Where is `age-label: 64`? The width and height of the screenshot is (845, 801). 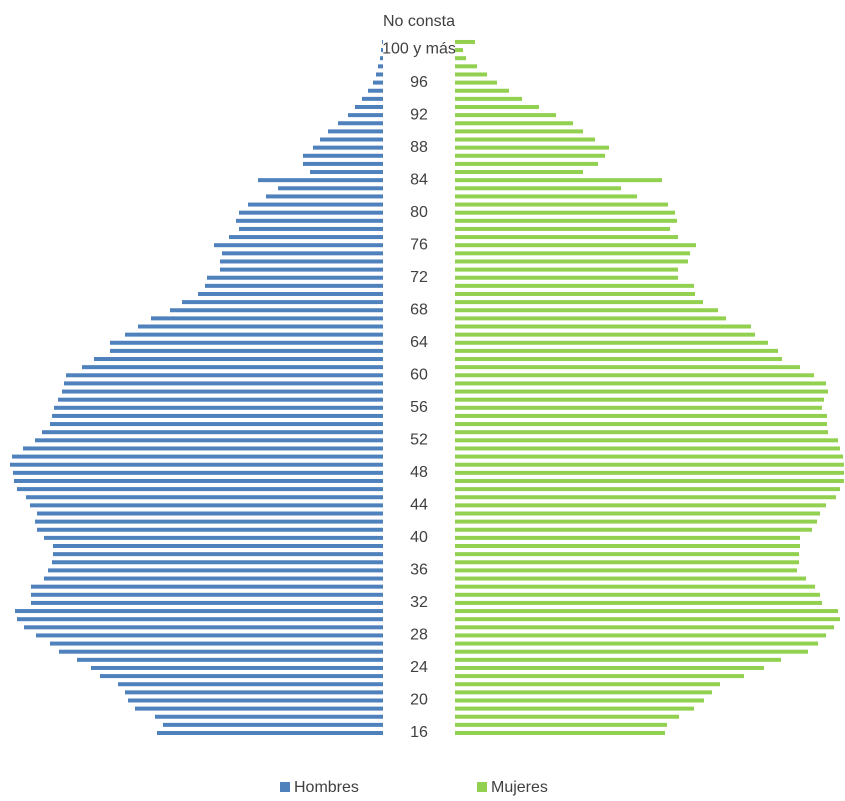 age-label: 64 is located at coordinates (419, 342).